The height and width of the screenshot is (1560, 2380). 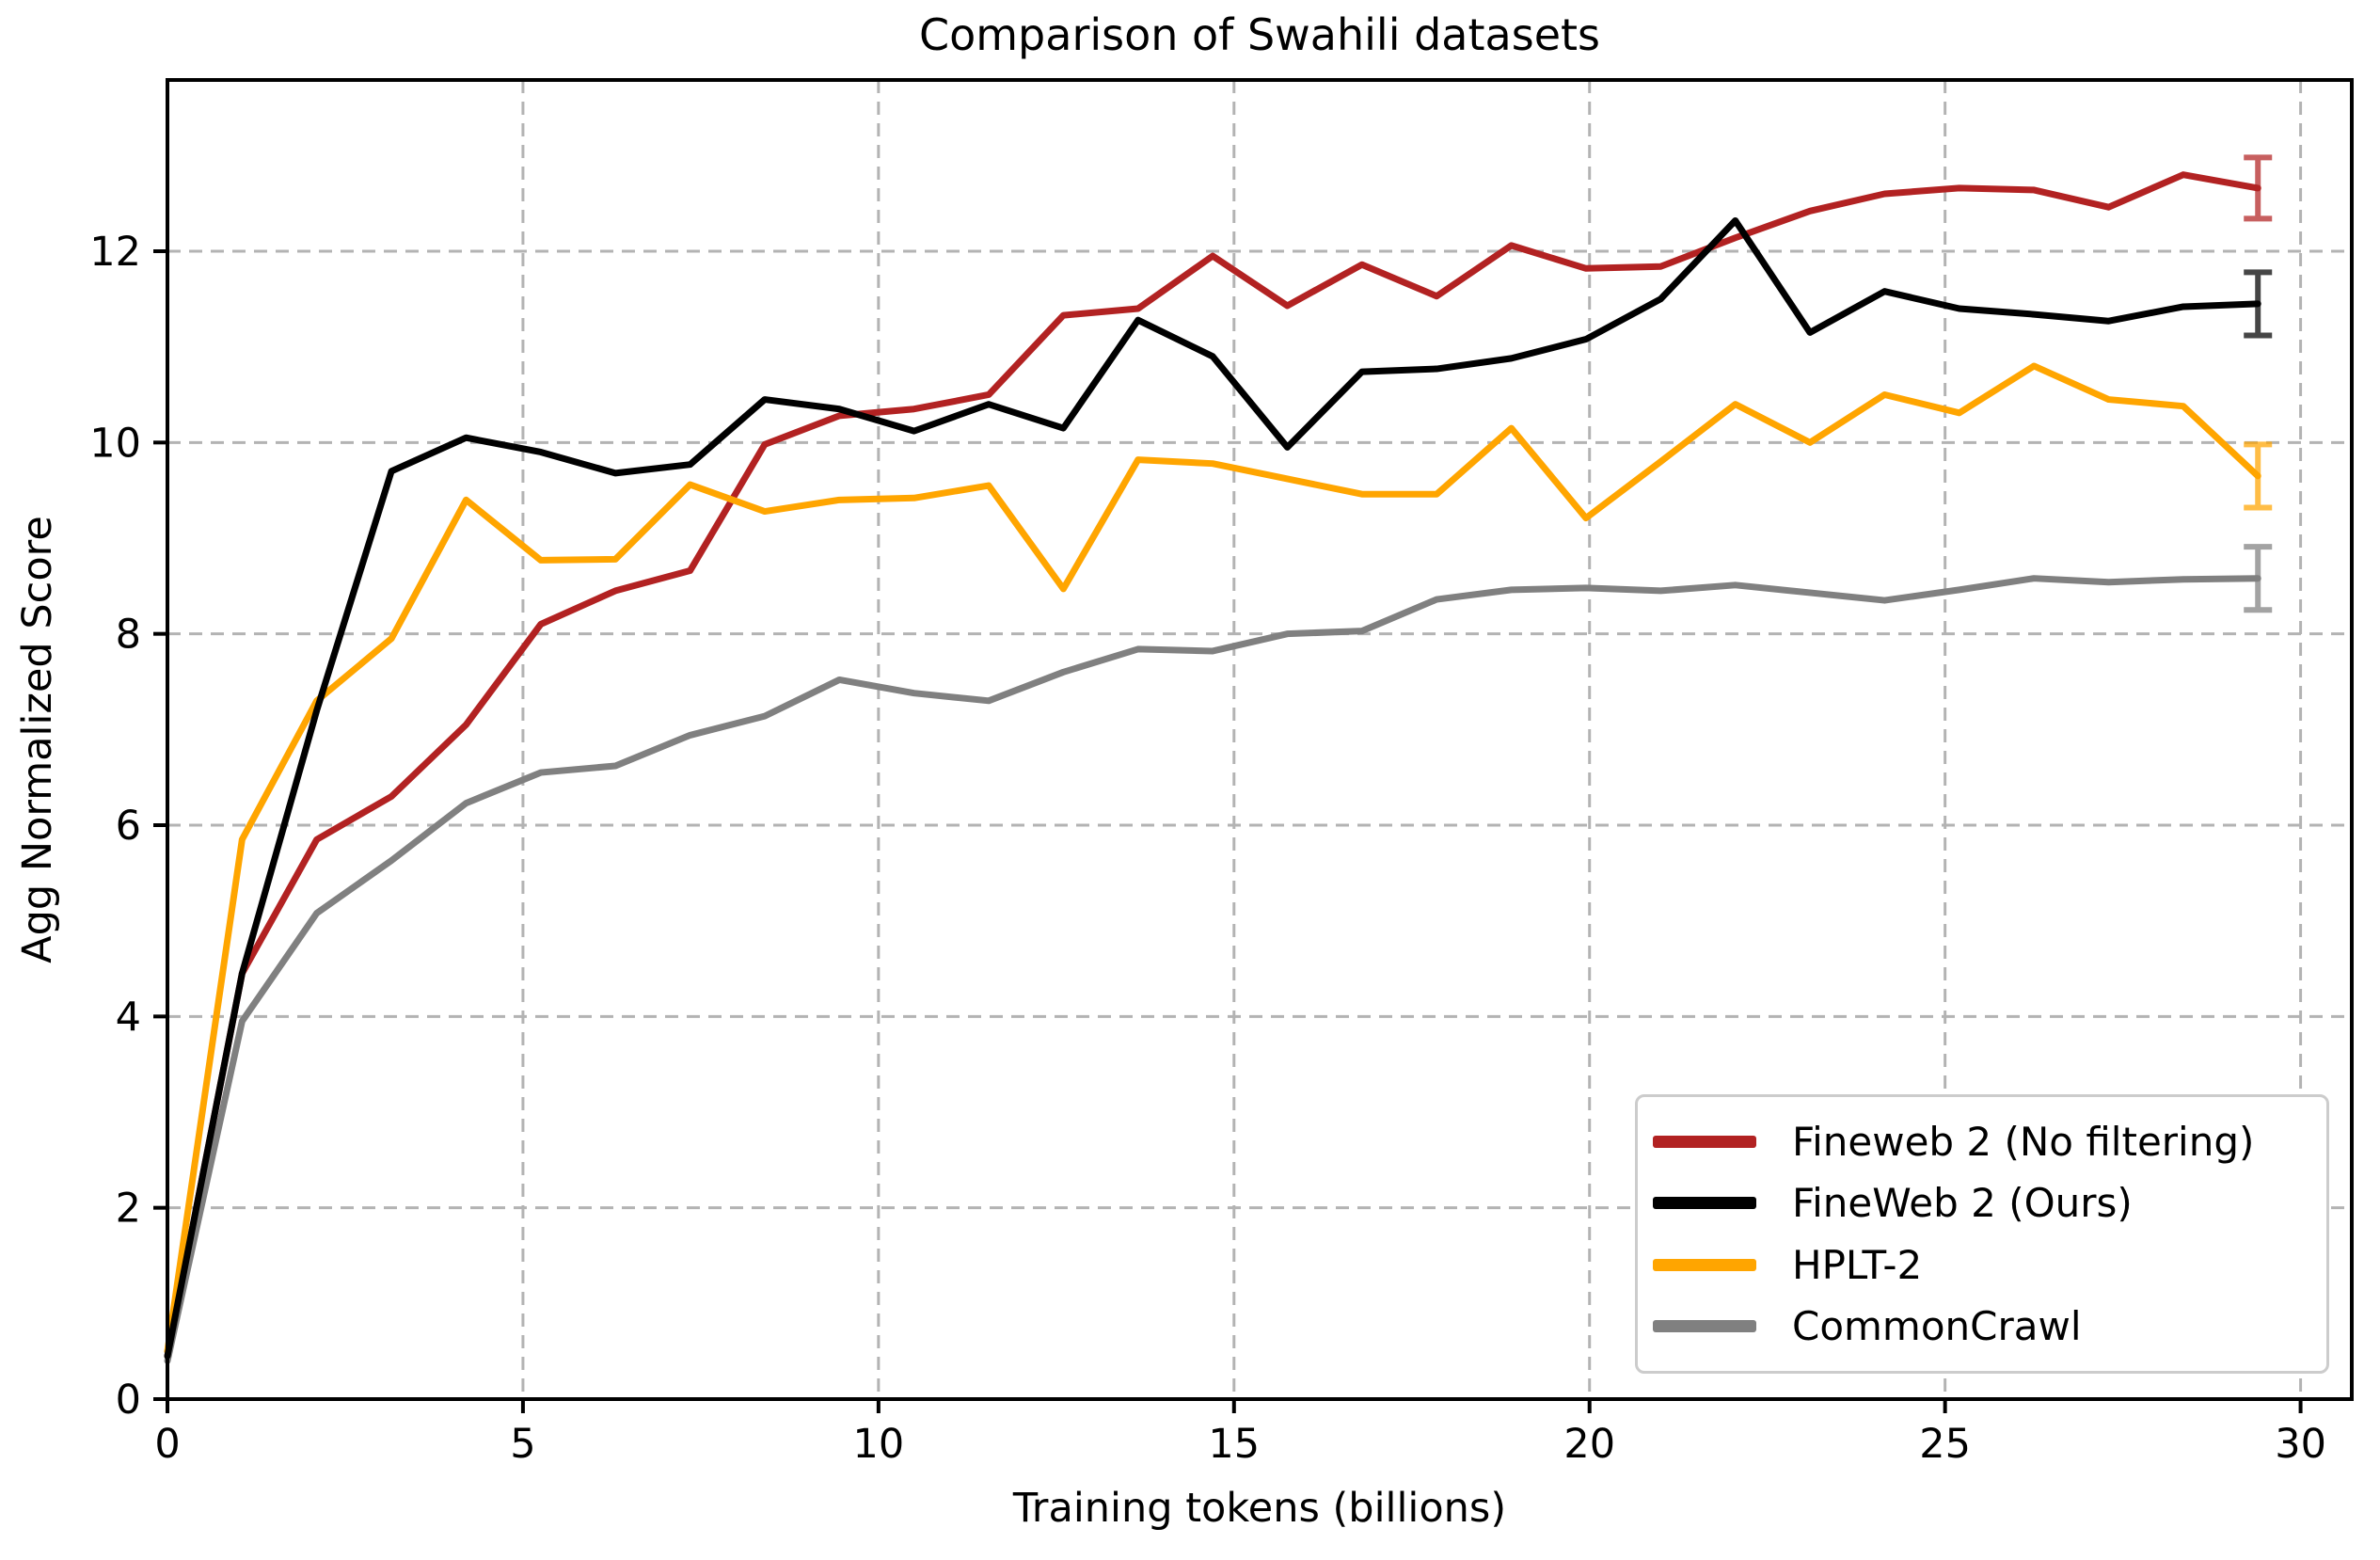 What do you see at coordinates (2258, 304) in the screenshot?
I see `error-bar-fineweb-2-ours` at bounding box center [2258, 304].